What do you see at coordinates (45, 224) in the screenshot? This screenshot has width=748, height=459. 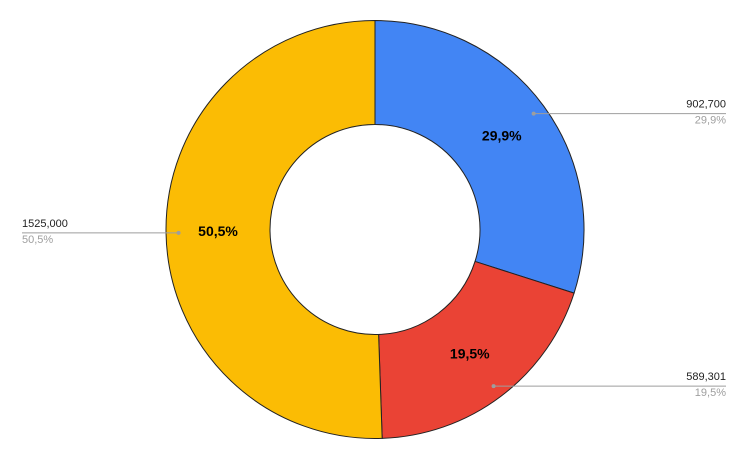 I see `value-label: 1525,000` at bounding box center [45, 224].